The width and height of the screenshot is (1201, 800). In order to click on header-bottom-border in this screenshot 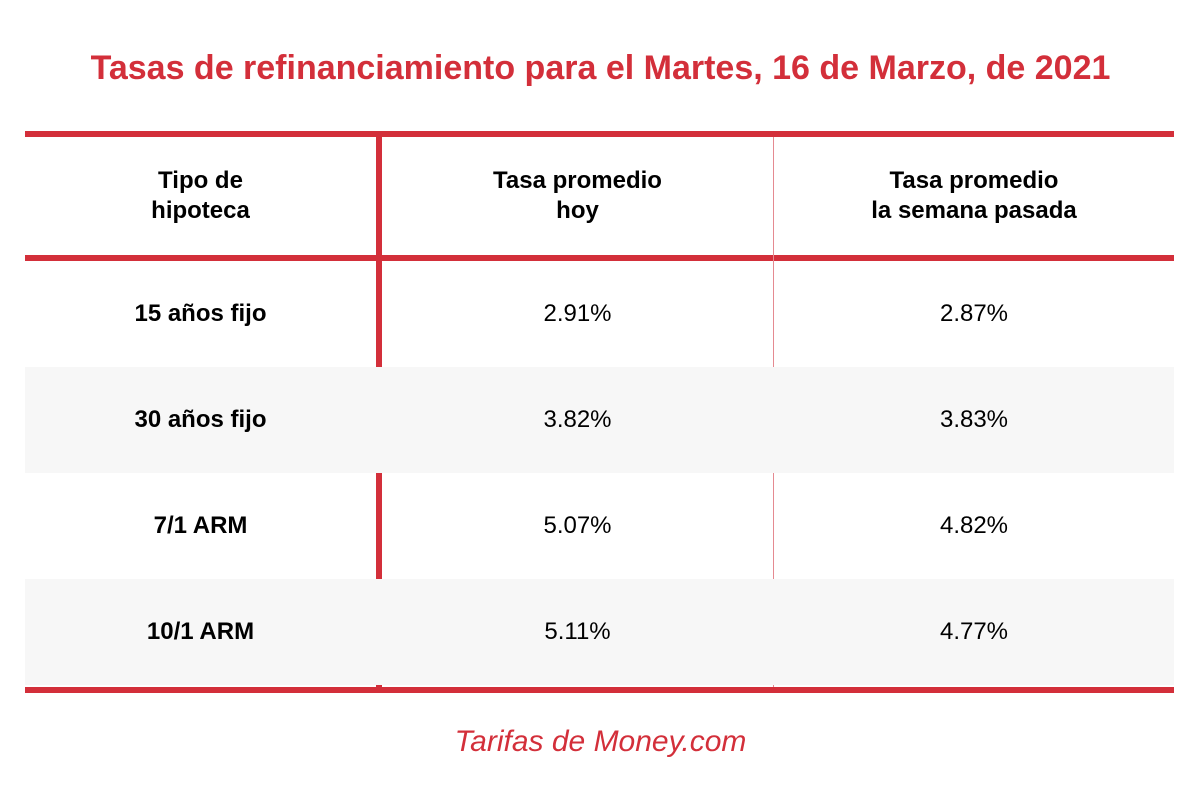, I will do `click(599, 258)`.